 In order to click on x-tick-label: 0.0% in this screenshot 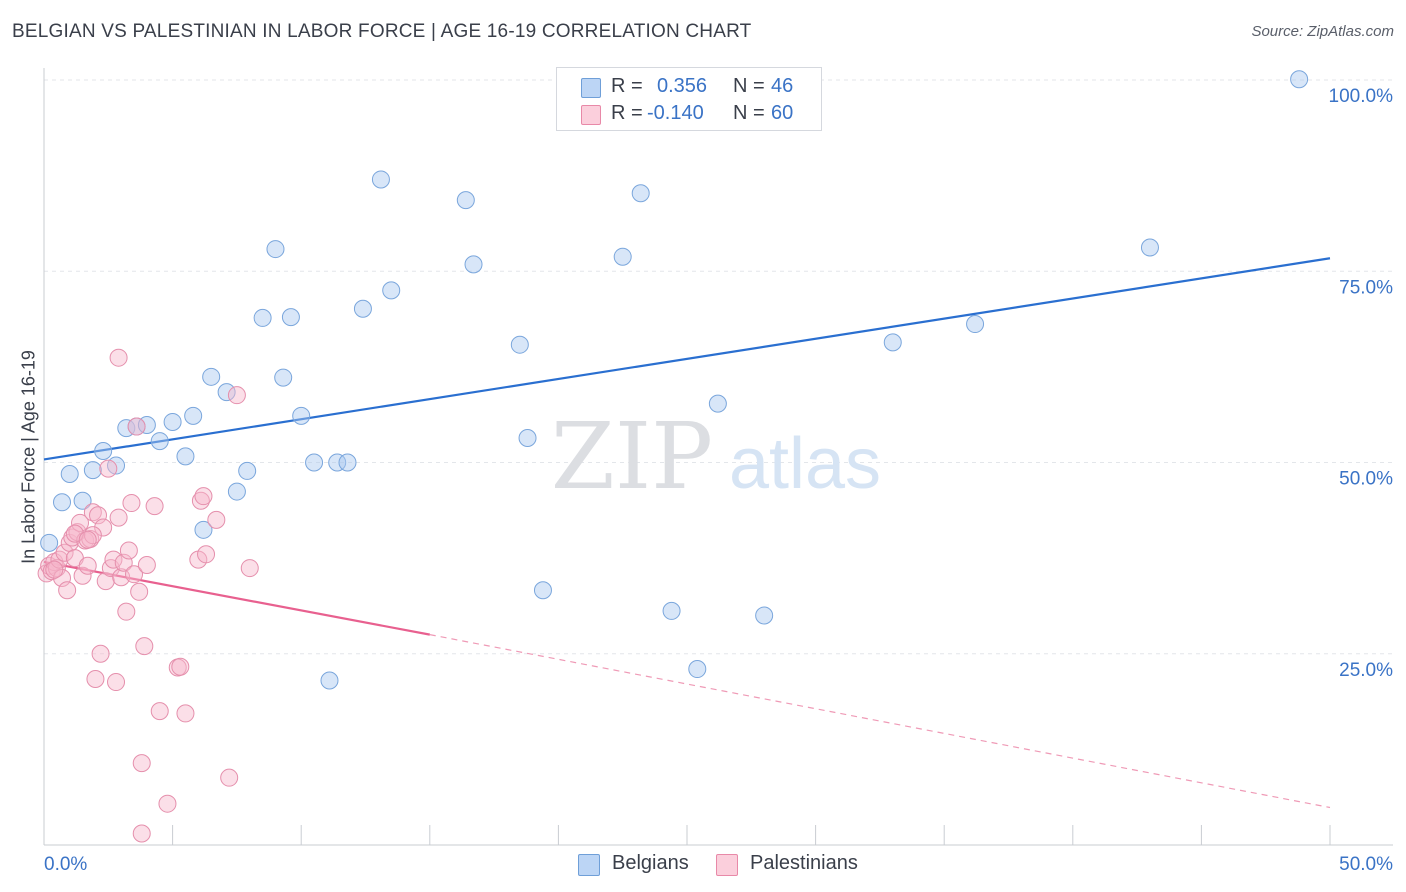, I will do `click(65, 864)`.